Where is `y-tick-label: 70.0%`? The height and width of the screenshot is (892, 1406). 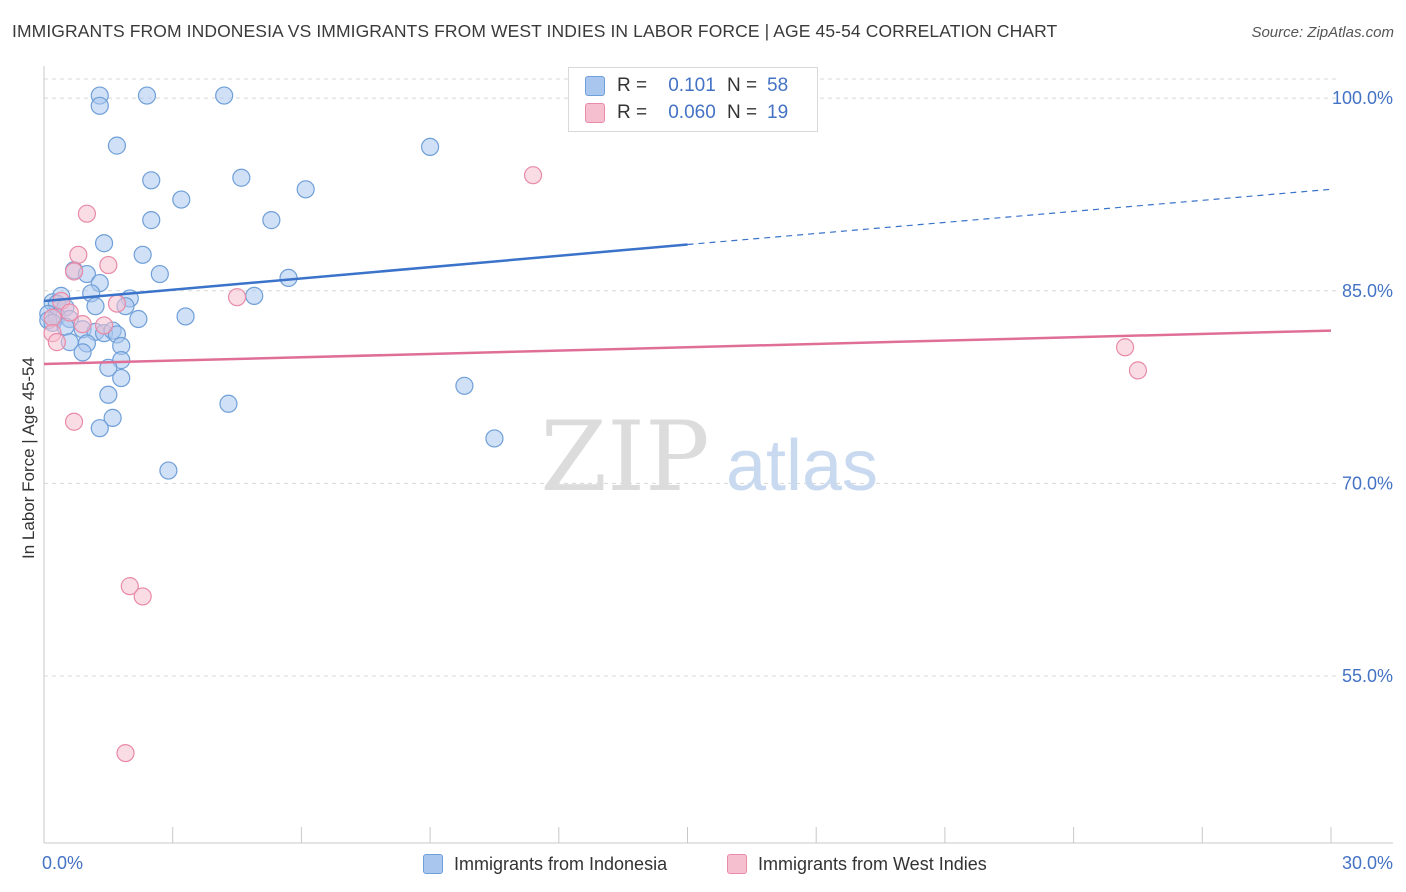 y-tick-label: 70.0% is located at coordinates (1367, 483).